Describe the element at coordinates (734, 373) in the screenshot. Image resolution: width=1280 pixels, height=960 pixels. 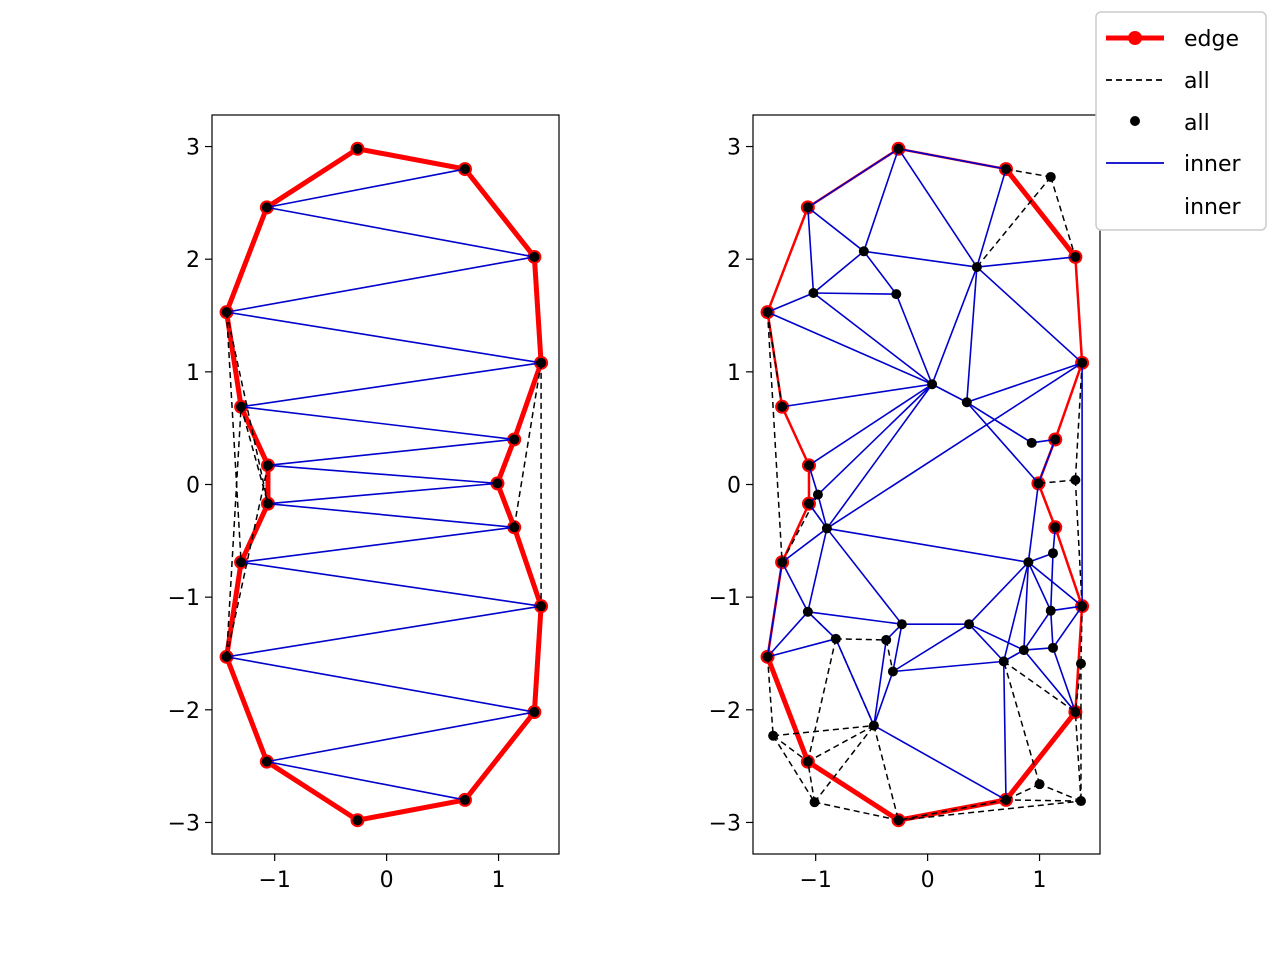
I see `y-tick-label: 1` at that location.